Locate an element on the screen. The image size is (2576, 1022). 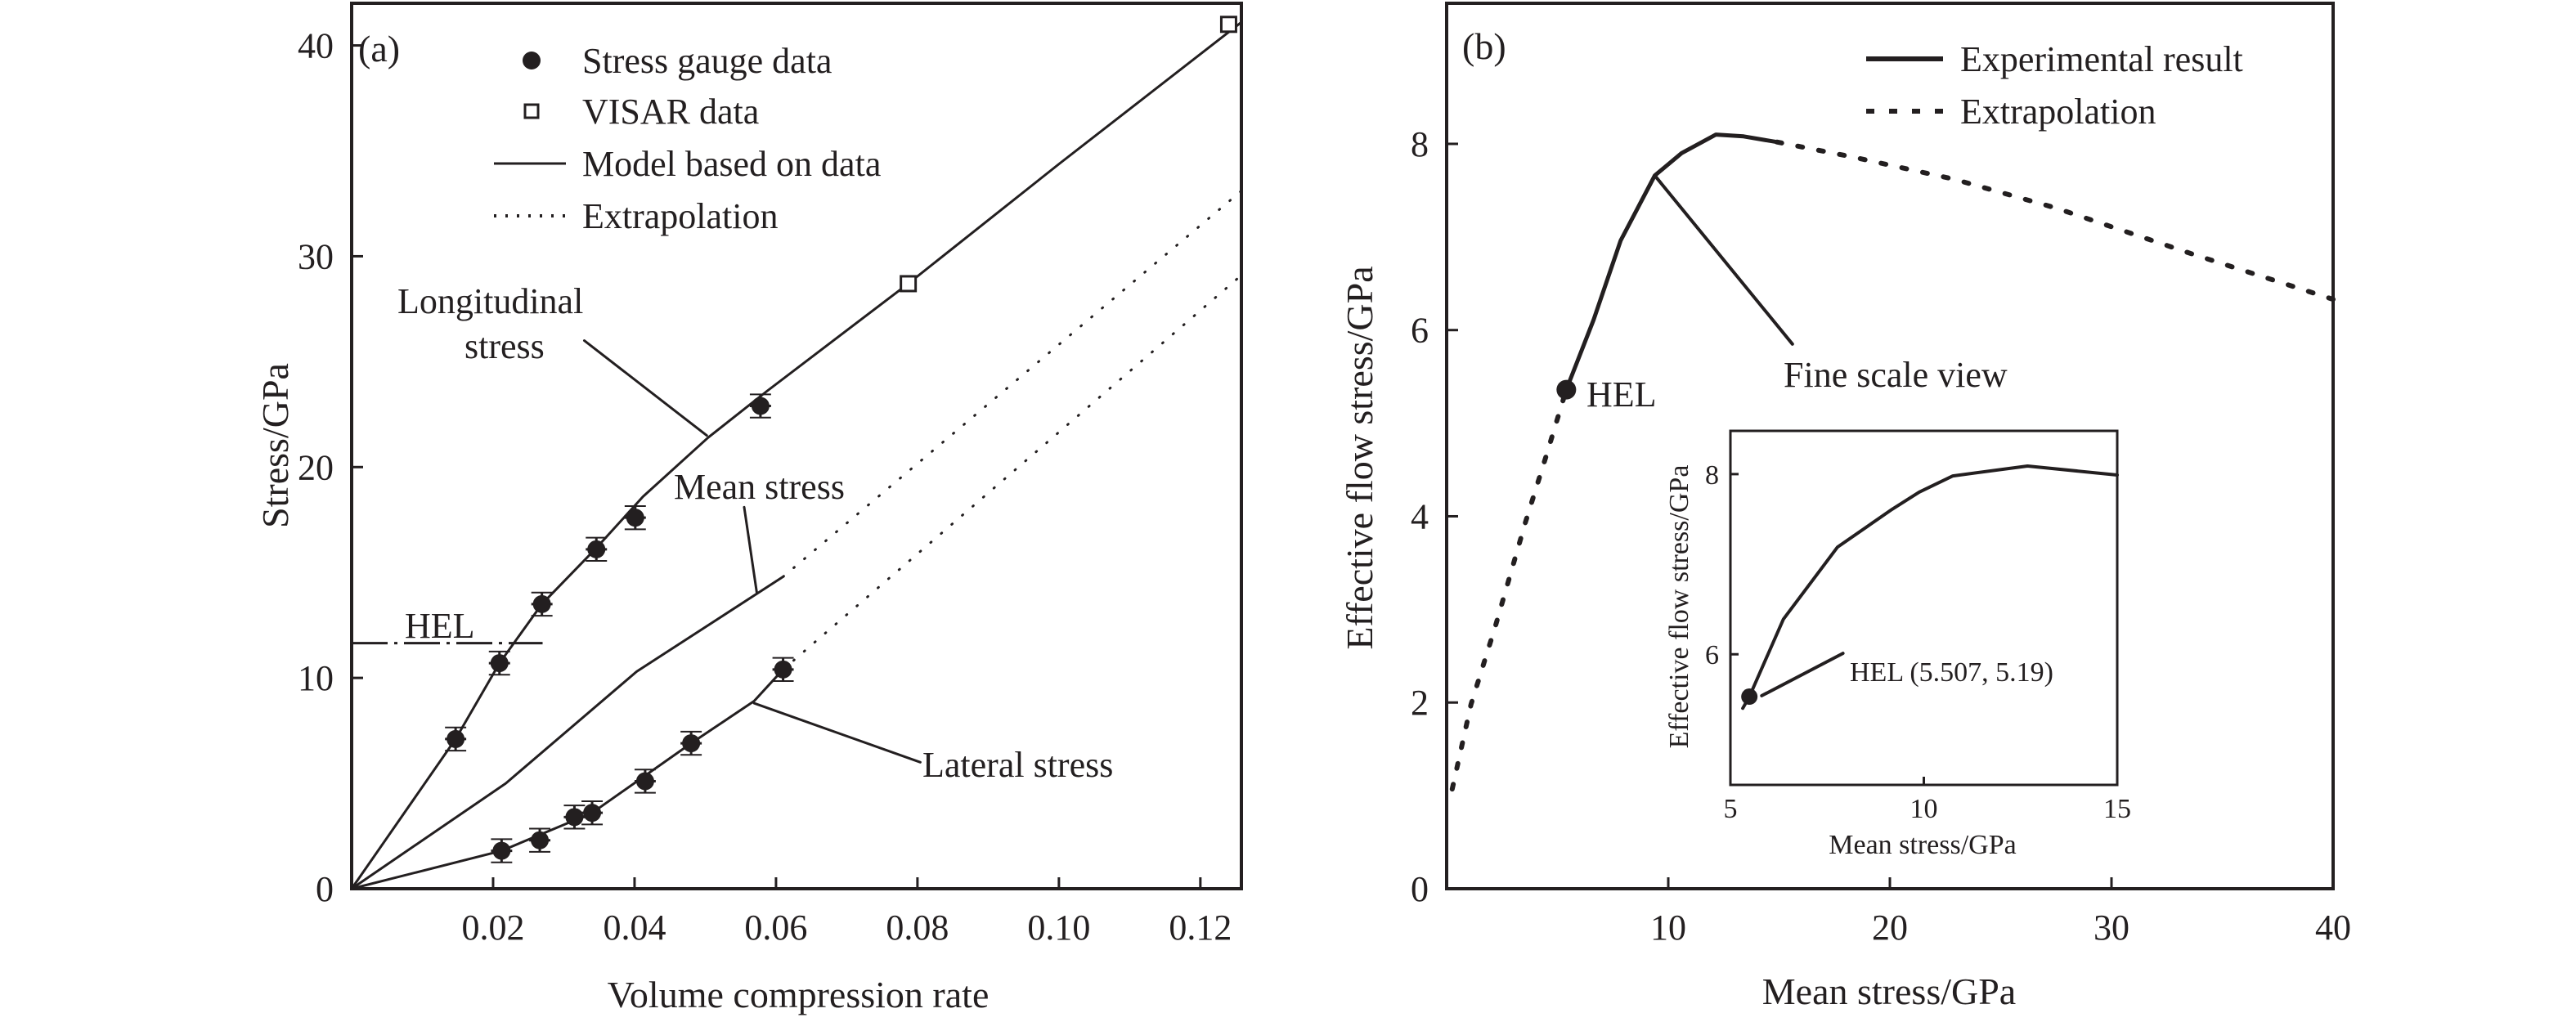
legend-stress-gauge-label: Stress gauge data is located at coordinates (707, 61).